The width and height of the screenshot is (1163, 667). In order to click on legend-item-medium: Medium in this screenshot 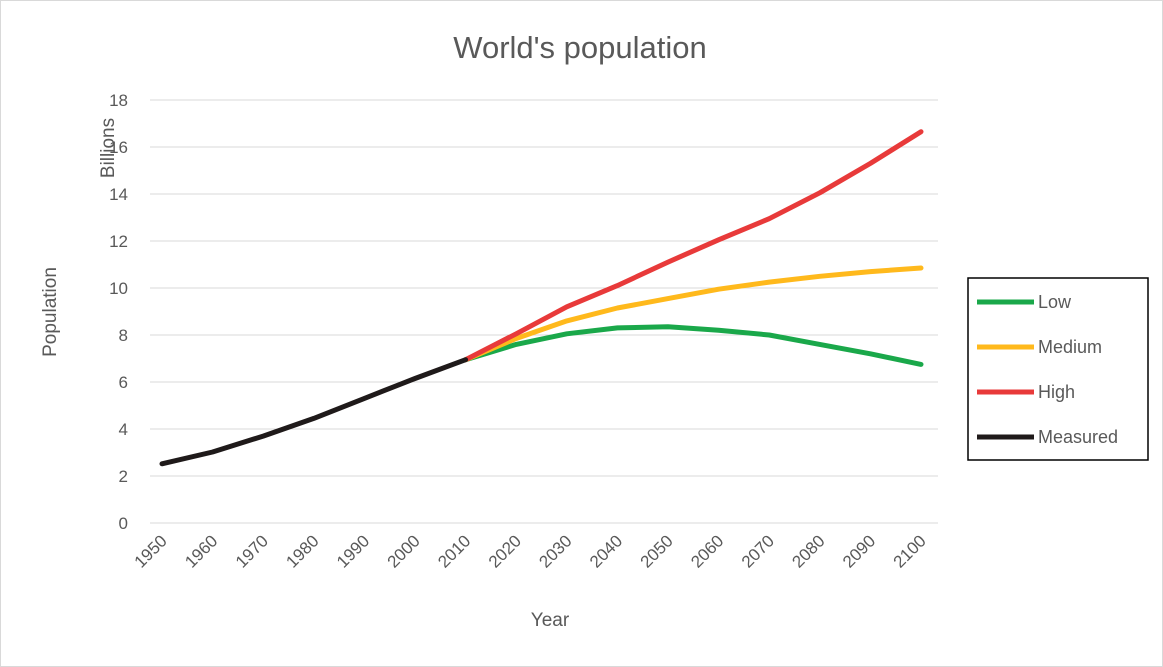, I will do `click(1039, 347)`.